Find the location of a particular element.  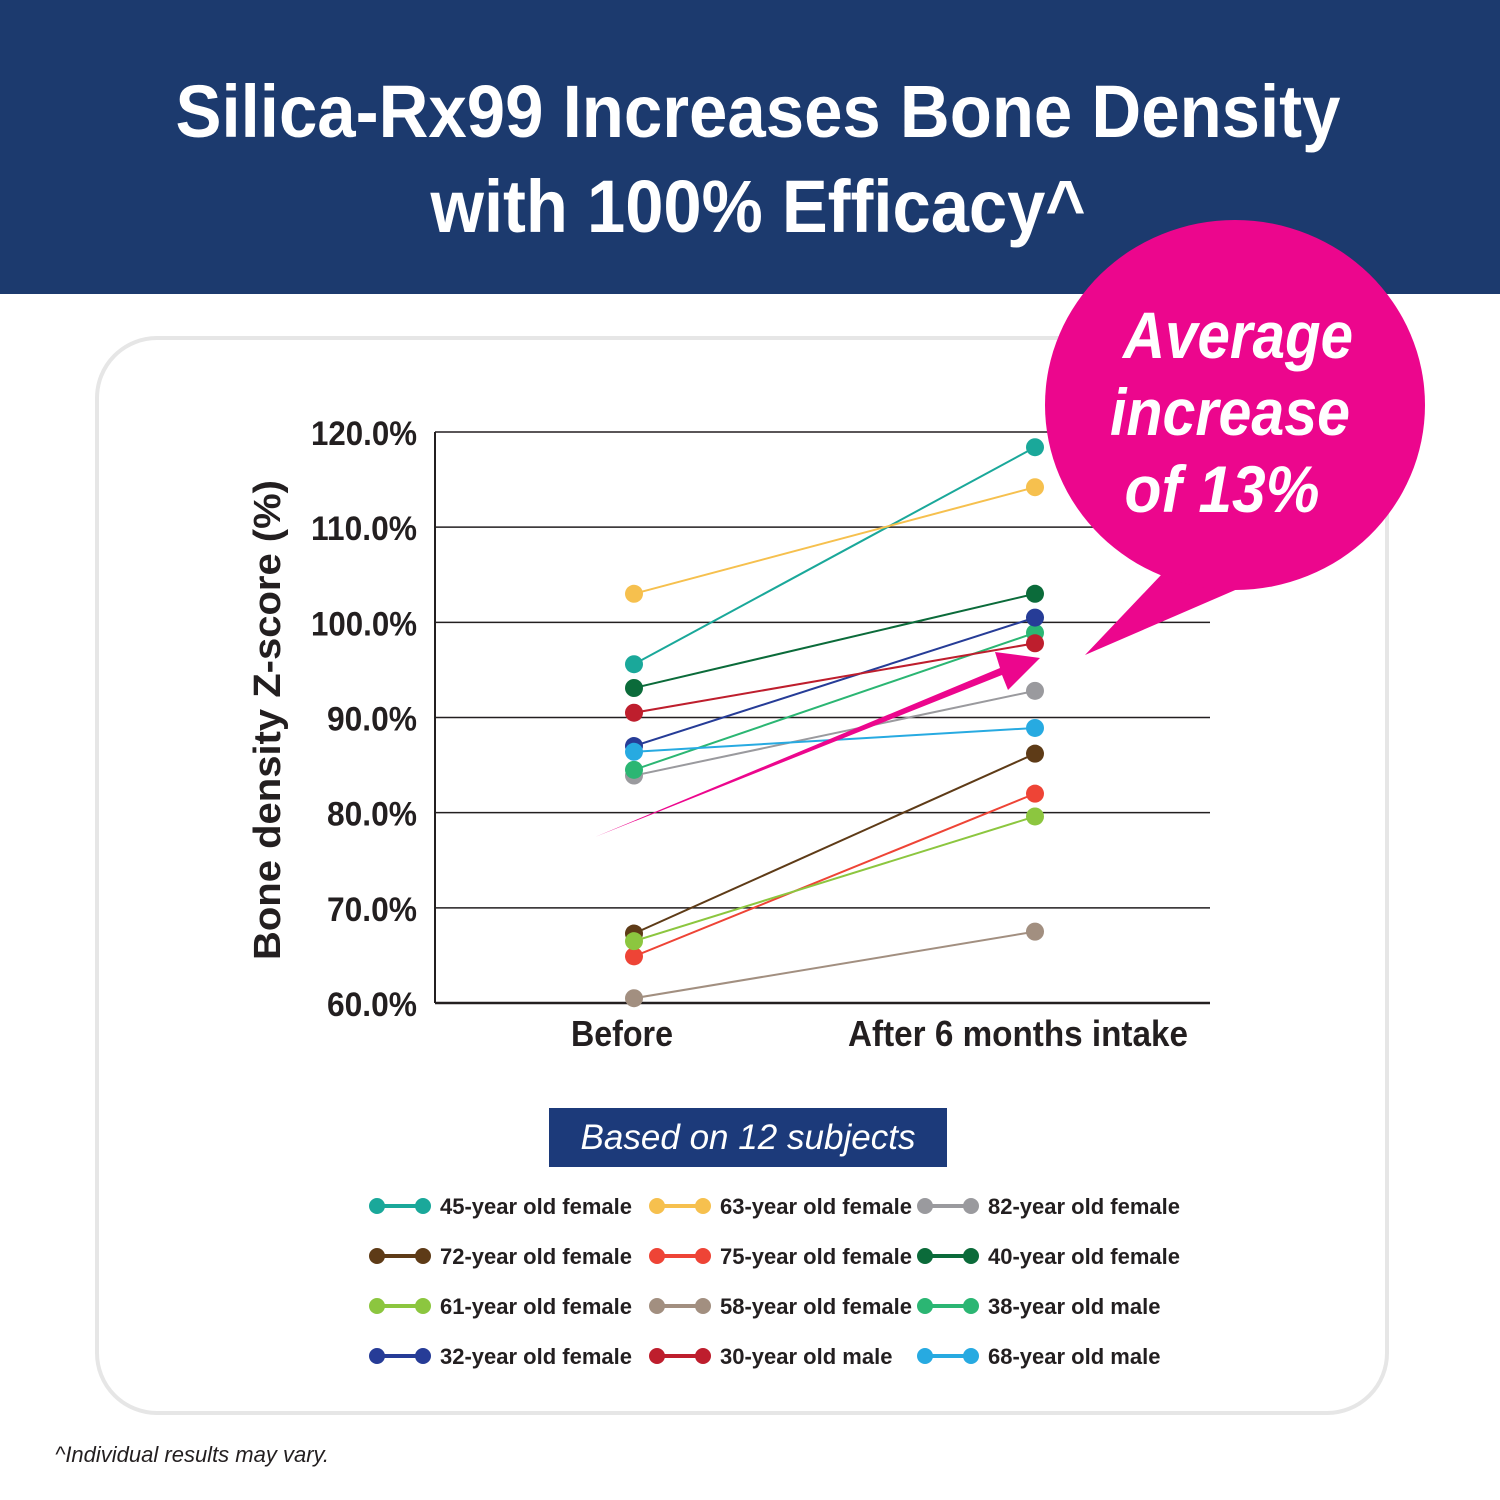

legend-label: 38-year old male is located at coordinates (1074, 1306).